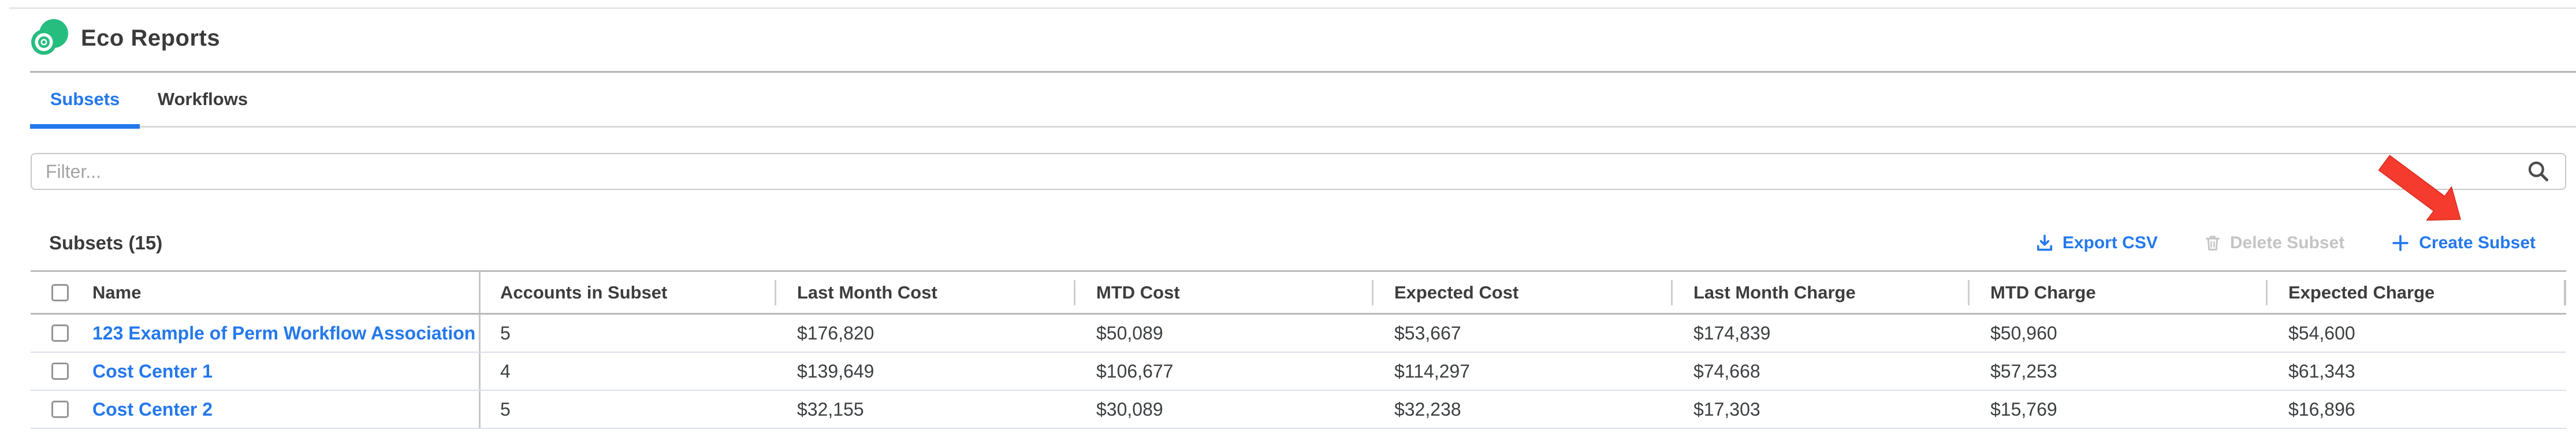  I want to click on eco-logo-icon, so click(49, 37).